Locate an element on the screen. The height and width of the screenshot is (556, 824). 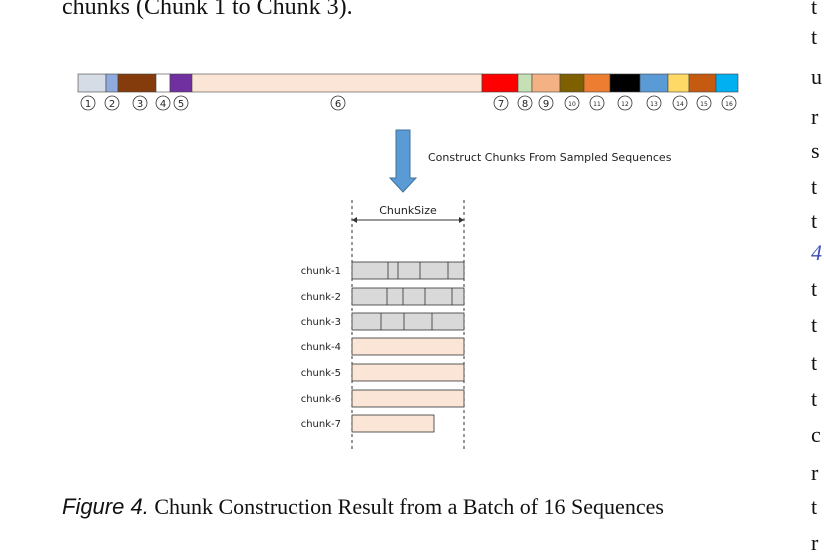
svg-text: 13 is located at coordinates (654, 104).